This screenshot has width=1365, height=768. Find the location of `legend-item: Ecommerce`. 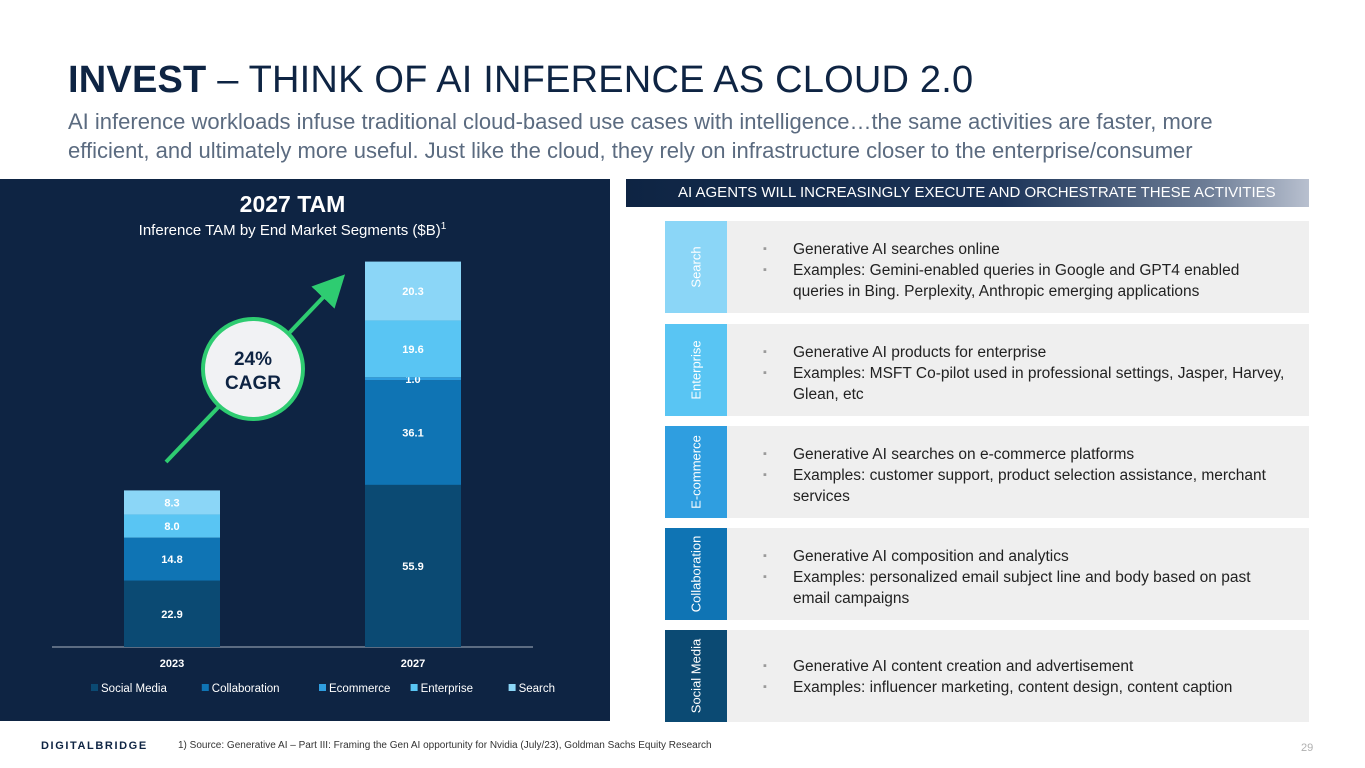

legend-item: Ecommerce is located at coordinates (359, 689).